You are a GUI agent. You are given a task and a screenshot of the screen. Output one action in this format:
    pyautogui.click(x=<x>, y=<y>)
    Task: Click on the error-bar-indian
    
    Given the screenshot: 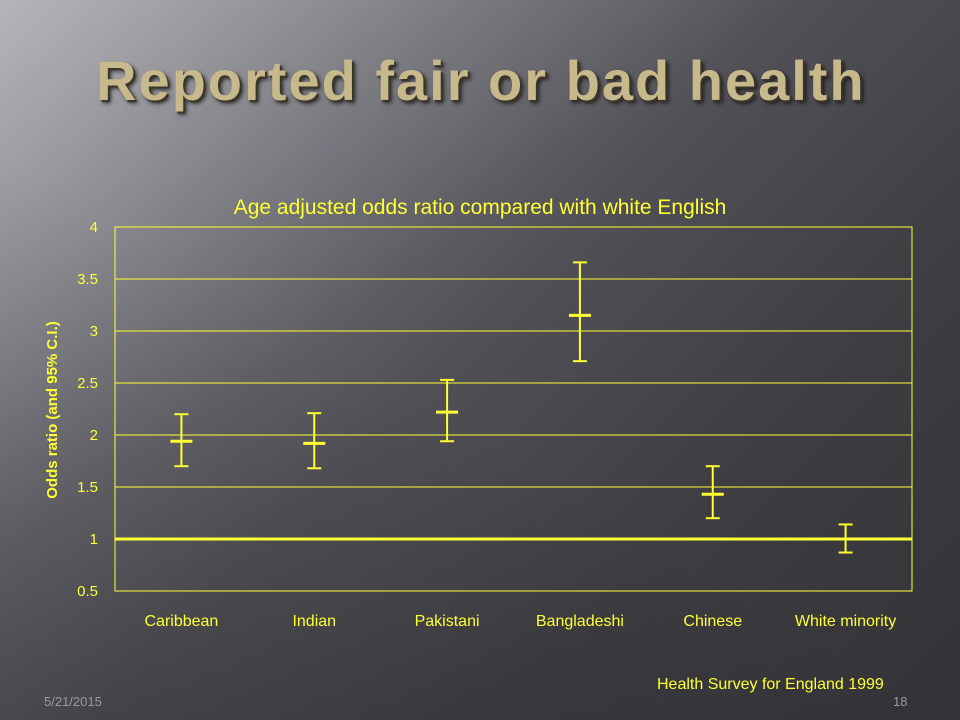 What is the action you would take?
    pyautogui.click(x=314, y=441)
    